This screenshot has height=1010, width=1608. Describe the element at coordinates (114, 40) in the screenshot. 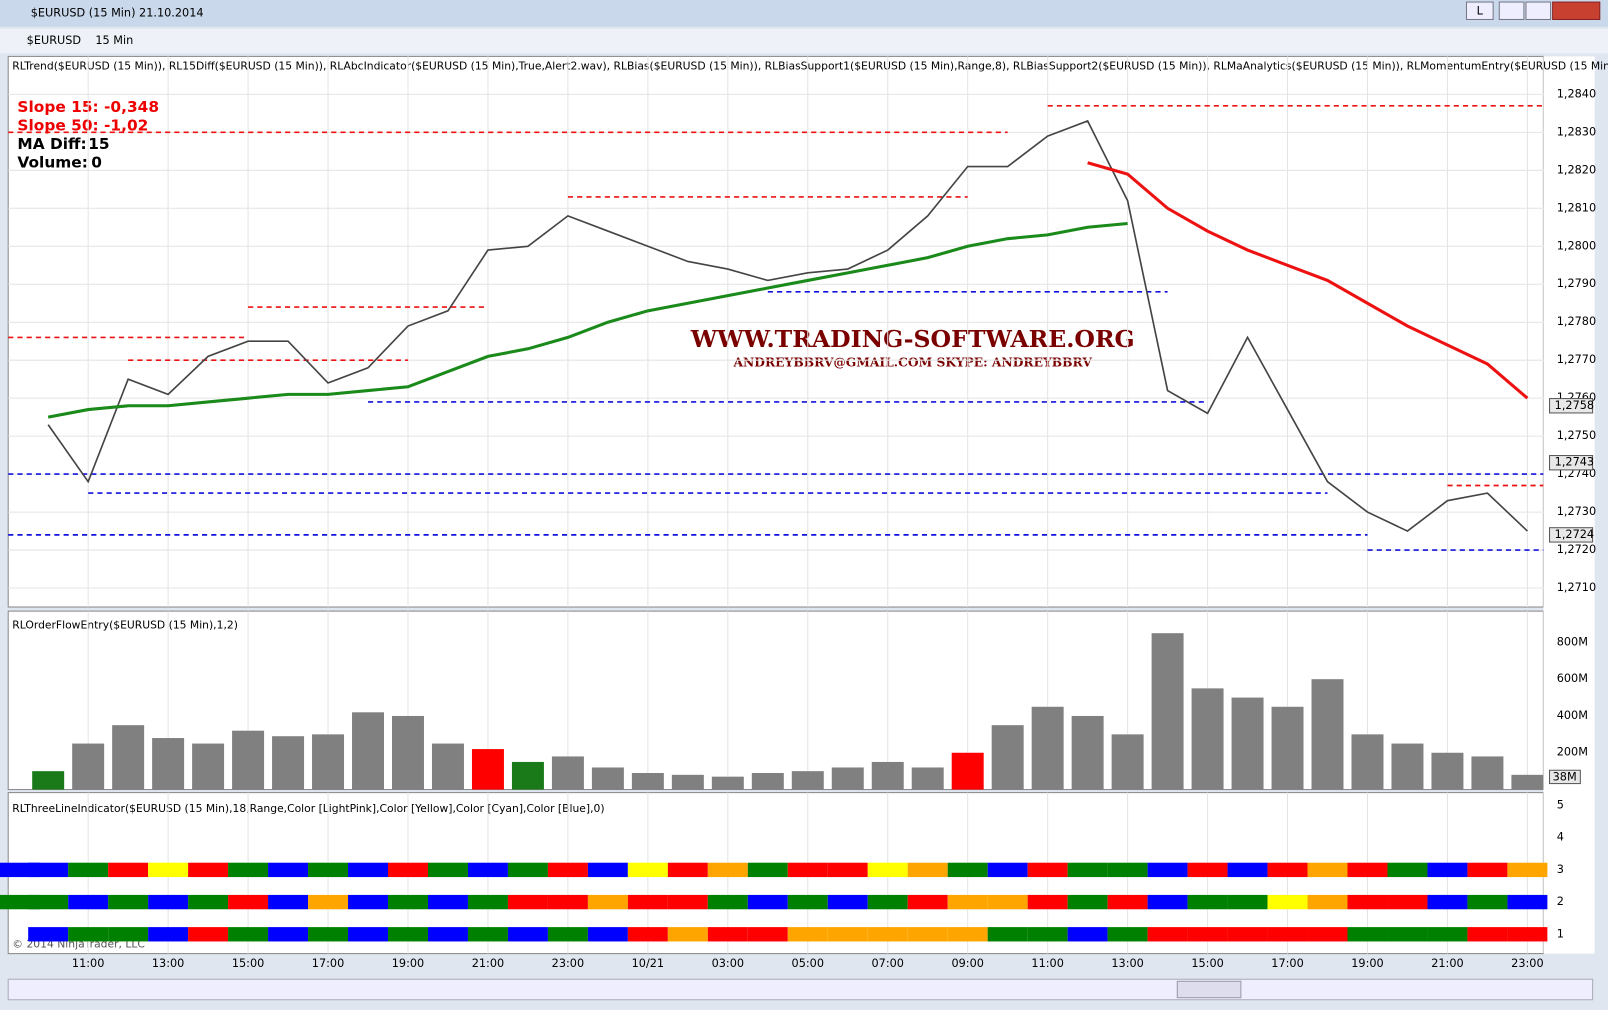

I see `interval: 15 Min` at that location.